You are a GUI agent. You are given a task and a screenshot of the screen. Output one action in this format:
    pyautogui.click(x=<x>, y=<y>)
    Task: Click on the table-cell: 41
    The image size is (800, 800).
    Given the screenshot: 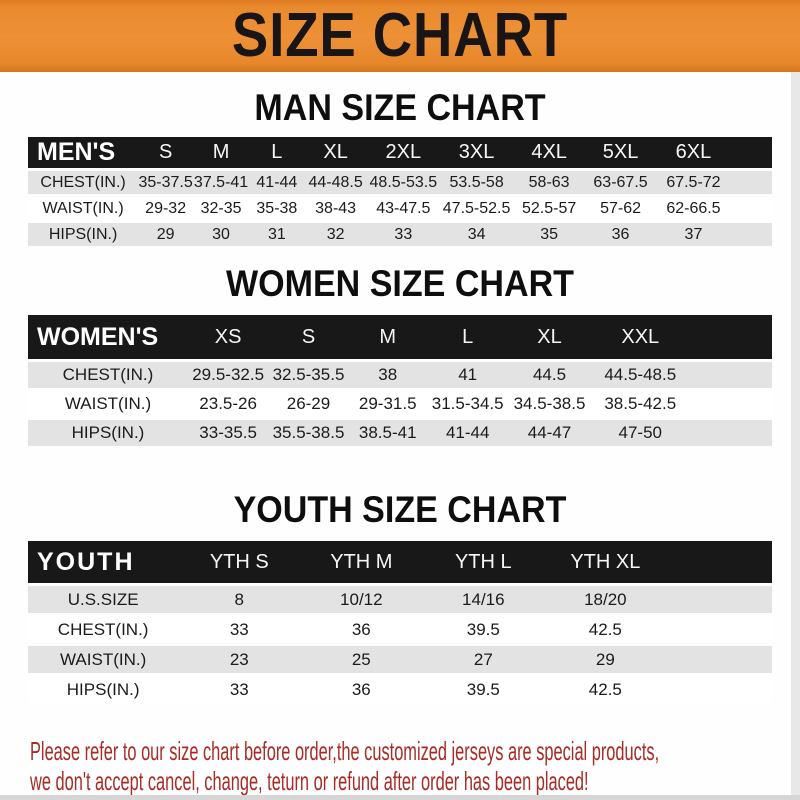 What is the action you would take?
    pyautogui.click(x=468, y=374)
    